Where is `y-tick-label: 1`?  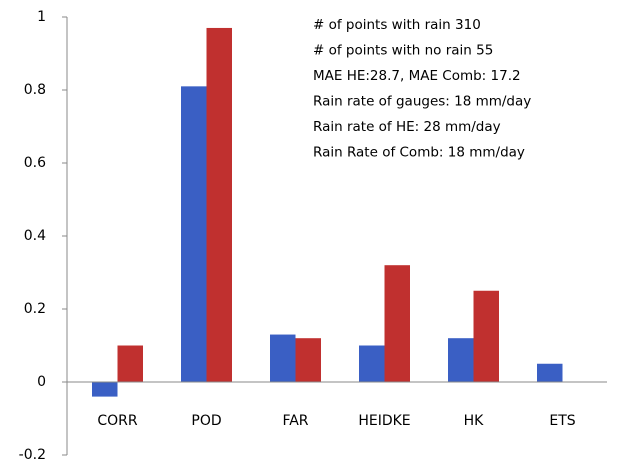
y-tick-label: 1 is located at coordinates (41, 17).